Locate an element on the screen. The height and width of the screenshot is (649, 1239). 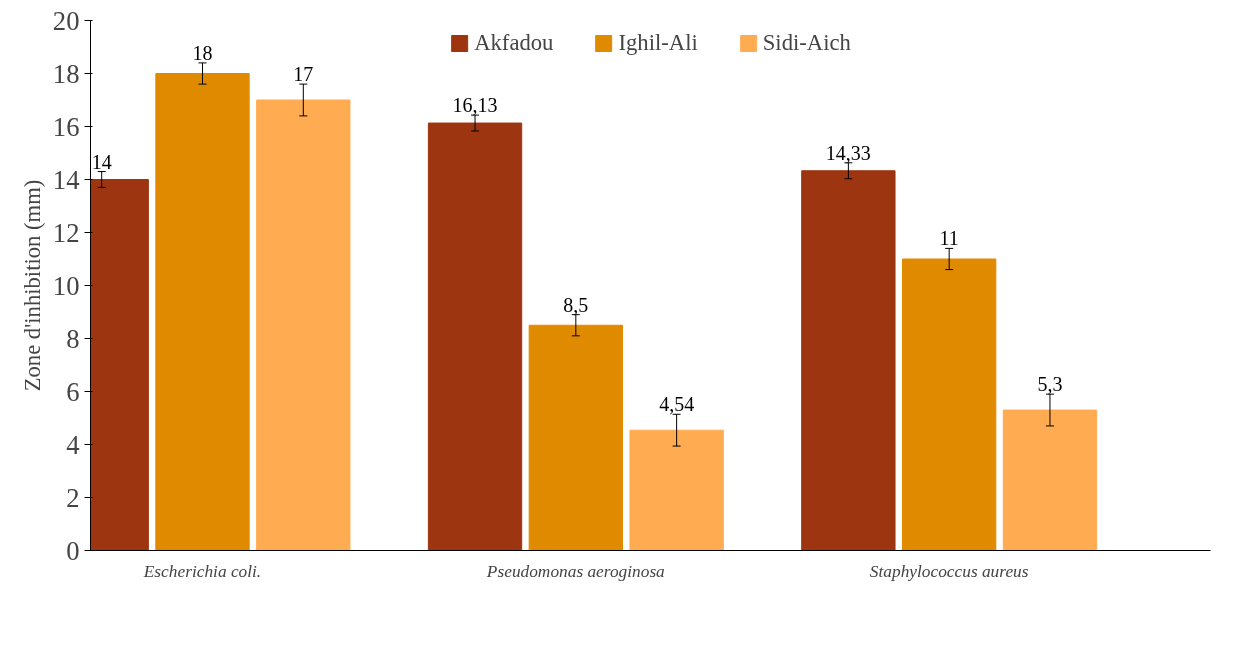
x-tick-label: Pseudomonas aeroginosa is located at coordinates (575, 571).